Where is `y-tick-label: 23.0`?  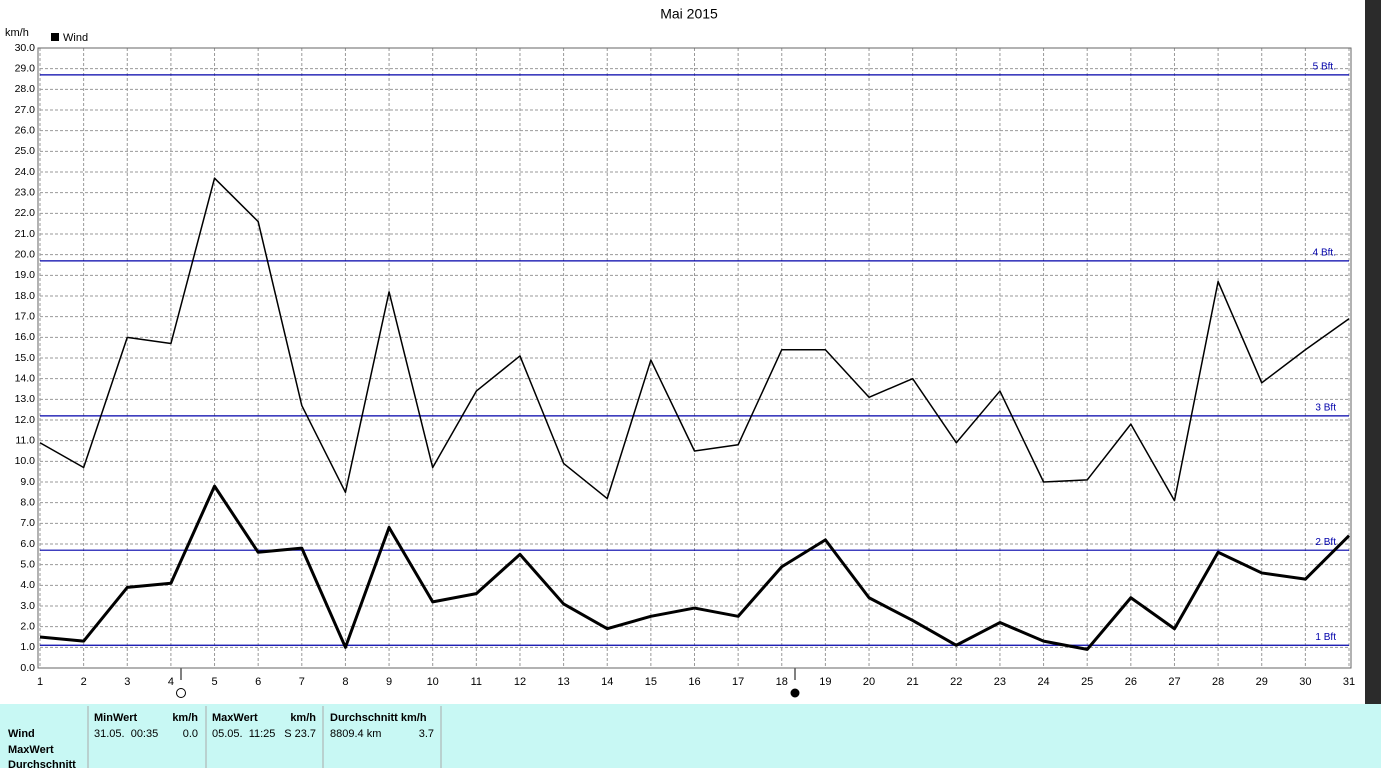 y-tick-label: 23.0 is located at coordinates (25, 192).